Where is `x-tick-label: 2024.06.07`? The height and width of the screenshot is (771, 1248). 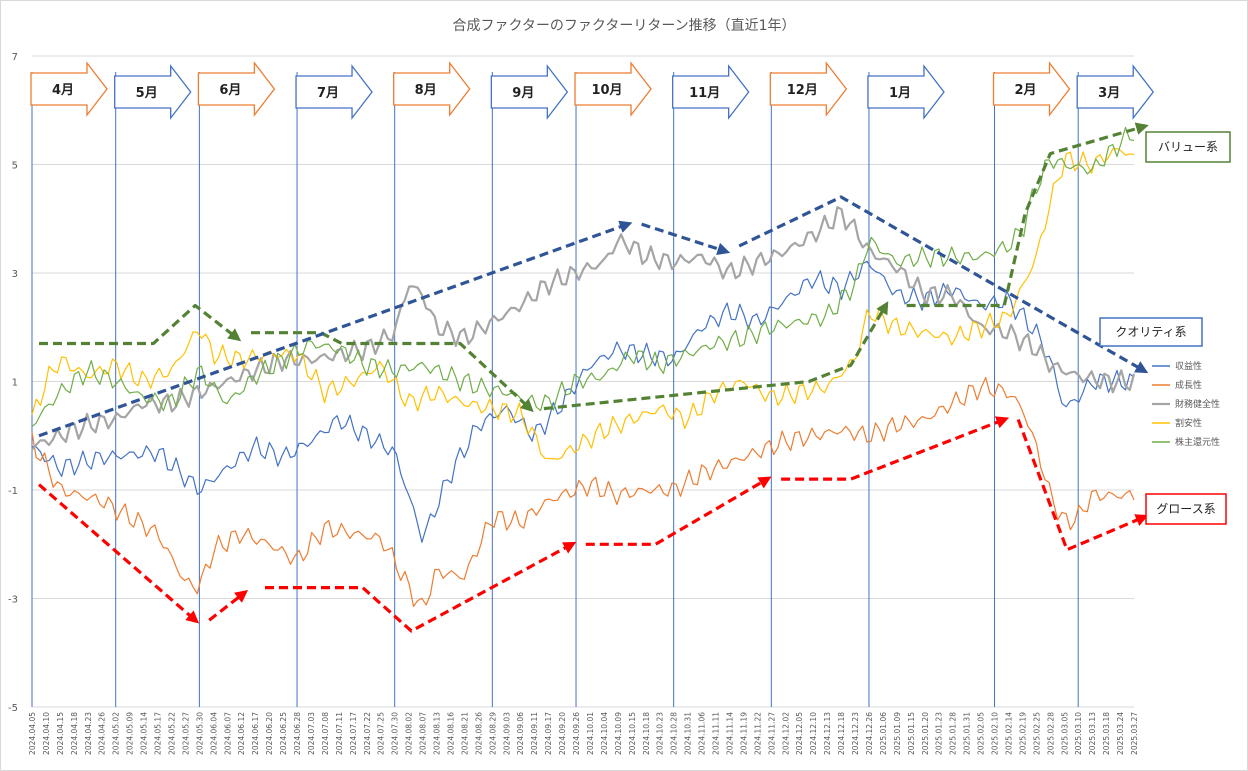
x-tick-label: 2024.06.07 is located at coordinates (227, 733).